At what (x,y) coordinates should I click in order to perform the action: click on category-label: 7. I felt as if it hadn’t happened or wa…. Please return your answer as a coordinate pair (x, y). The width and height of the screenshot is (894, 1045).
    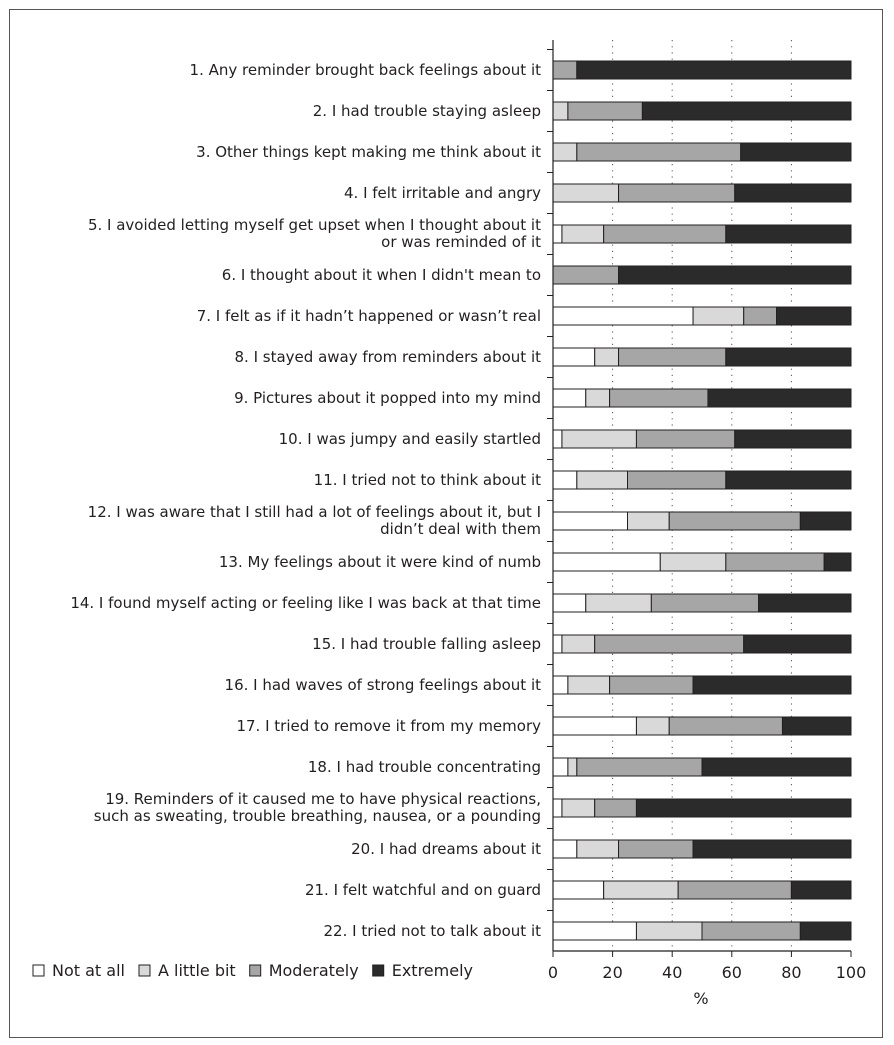
    Looking at the image, I should click on (369, 316).